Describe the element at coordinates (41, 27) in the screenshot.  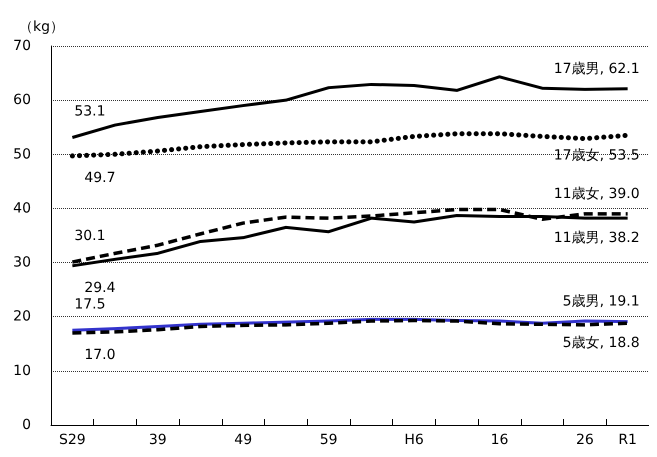
I see `y-axis-title: （kg）` at that location.